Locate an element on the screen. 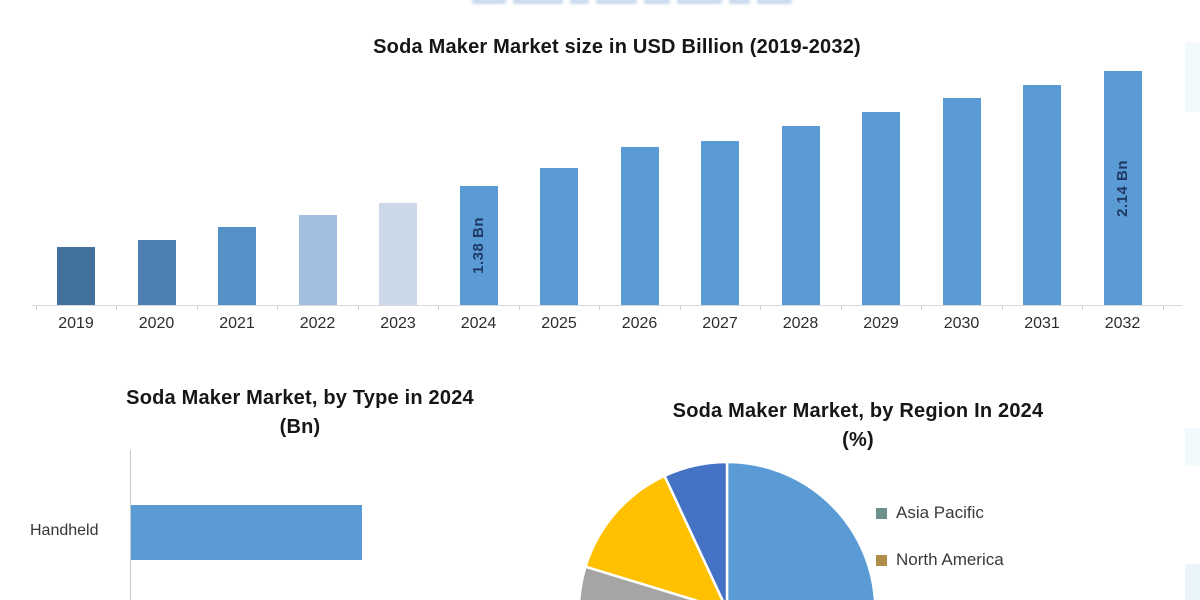  region-pie-chart is located at coordinates (727, 530).